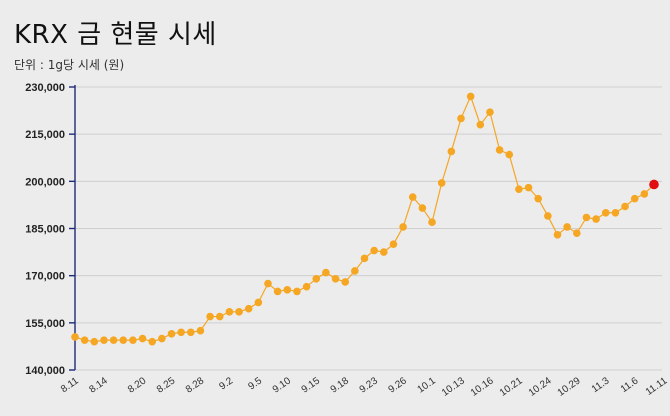 The width and height of the screenshot is (670, 416). Describe the element at coordinates (340, 385) in the screenshot. I see `x-tick-label: 9.18` at that location.